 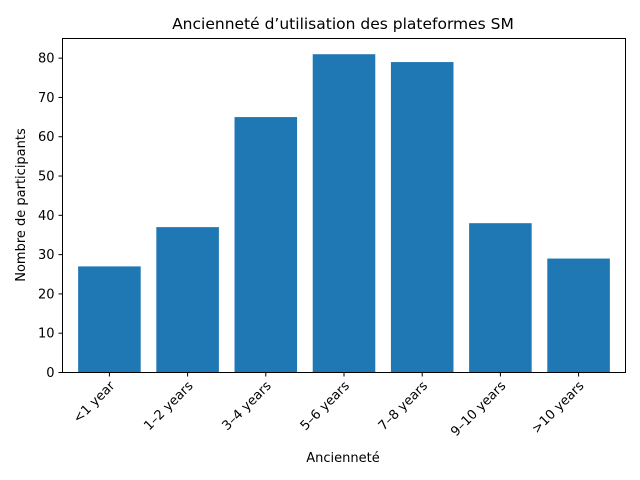 What do you see at coordinates (21, 205) in the screenshot?
I see `y-axis-title: Nombre de participants` at bounding box center [21, 205].